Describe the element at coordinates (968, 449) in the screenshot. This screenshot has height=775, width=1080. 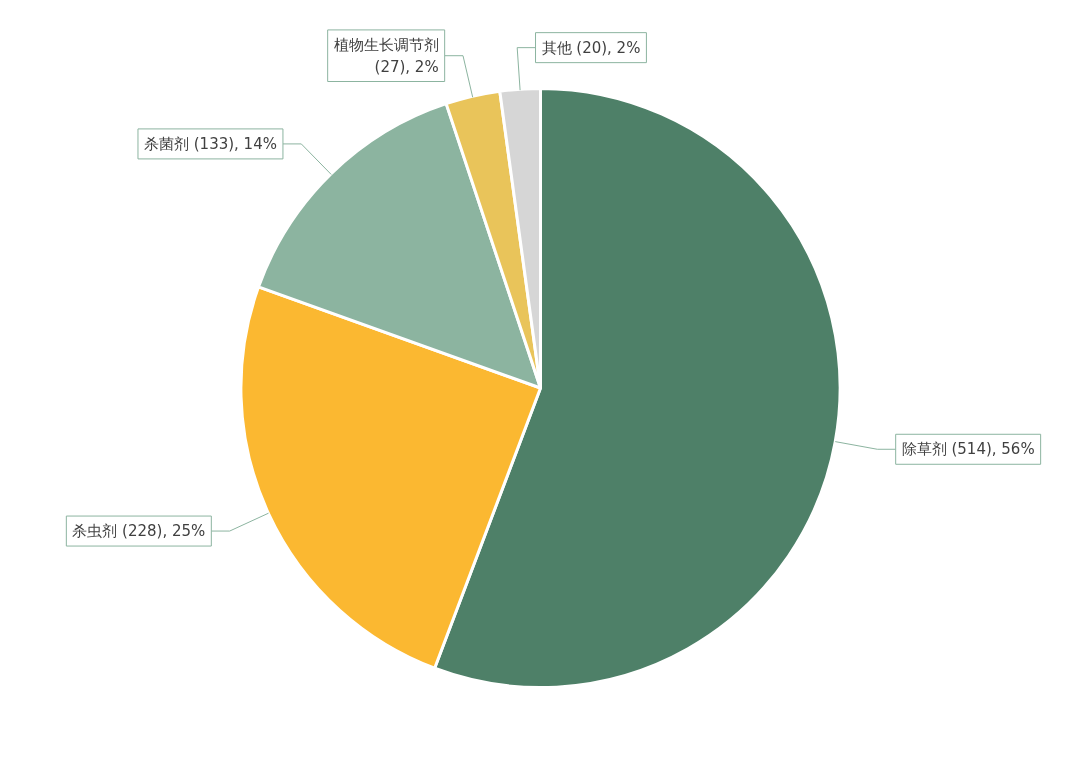
I see `slice-label: 除草剂 (514), 56%` at that location.